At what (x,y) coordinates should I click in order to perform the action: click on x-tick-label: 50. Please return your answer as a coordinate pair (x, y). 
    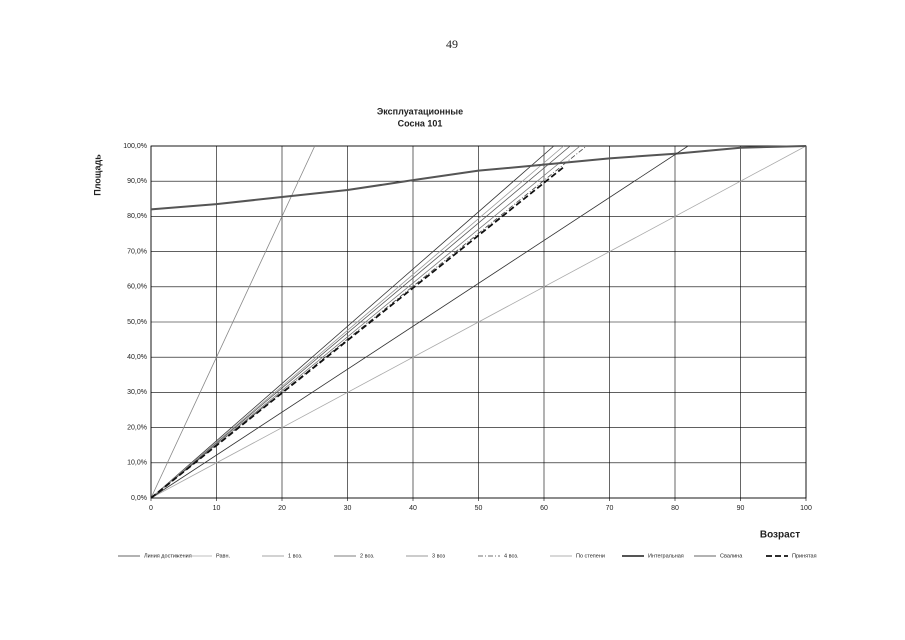
    Looking at the image, I should click on (479, 508).